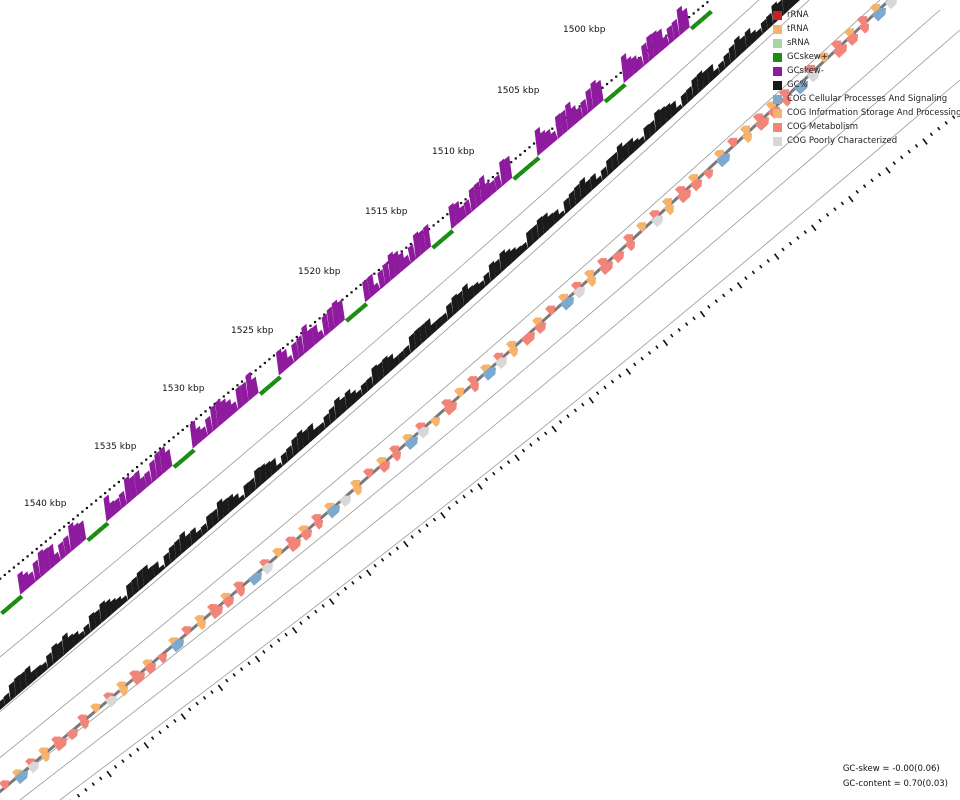 The height and width of the screenshot is (800, 960). I want to click on kbp-label: 1530 kbp, so click(183, 389).